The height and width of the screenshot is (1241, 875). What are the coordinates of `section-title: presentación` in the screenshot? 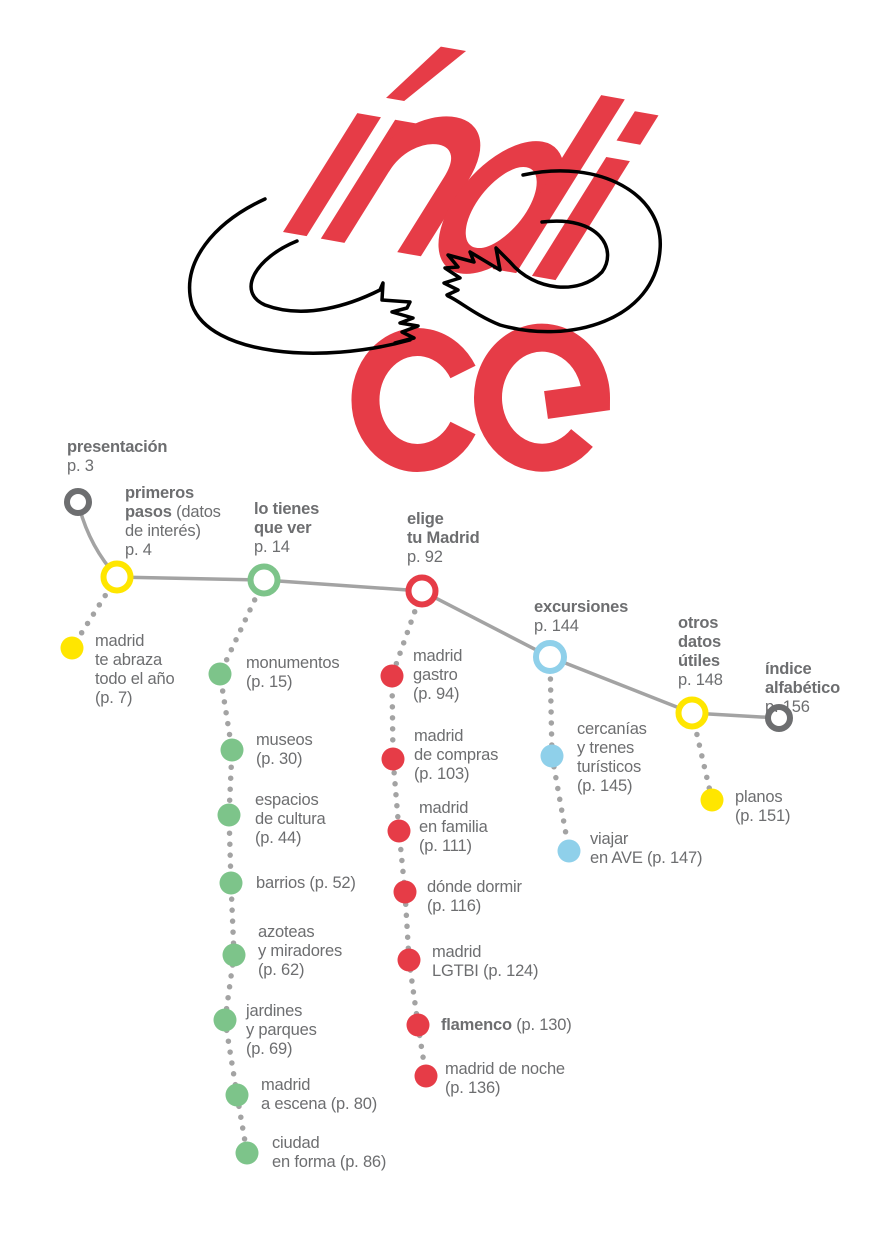 It's located at (117, 447).